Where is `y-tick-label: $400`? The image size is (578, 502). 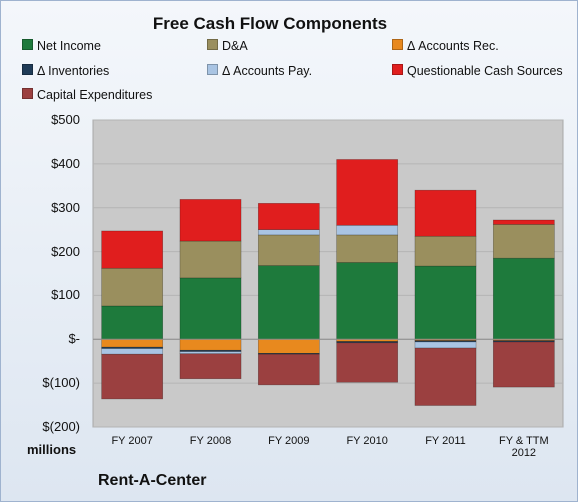 y-tick-label: $400 is located at coordinates (65, 163).